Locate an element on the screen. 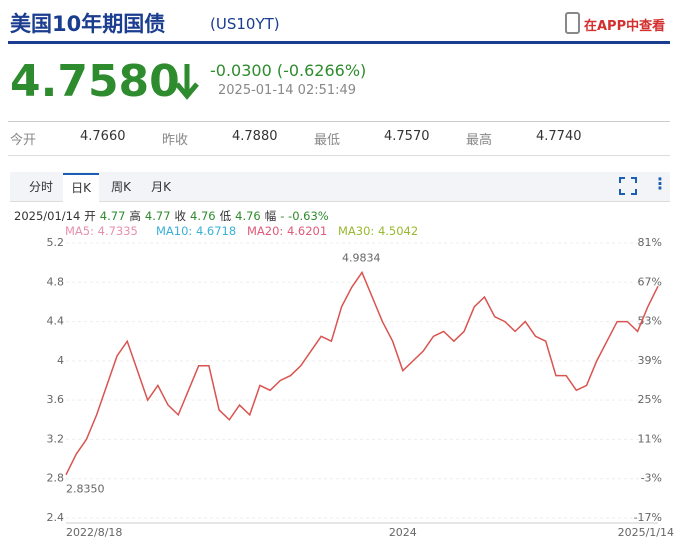  y-tick-label: 2.4 is located at coordinates (56, 517).